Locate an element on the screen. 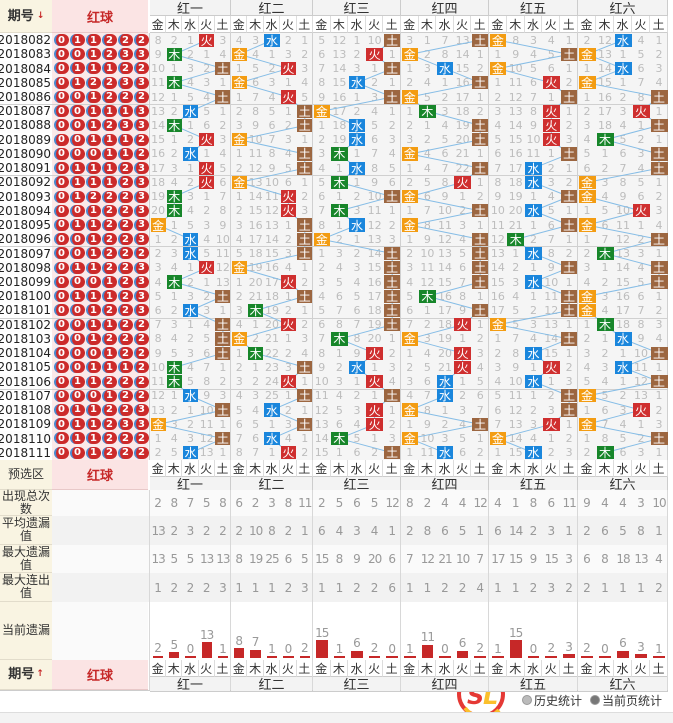 Image resolution: width=673 pixels, height=723 pixels. option-history-stats: 历史统计 is located at coordinates (552, 700).